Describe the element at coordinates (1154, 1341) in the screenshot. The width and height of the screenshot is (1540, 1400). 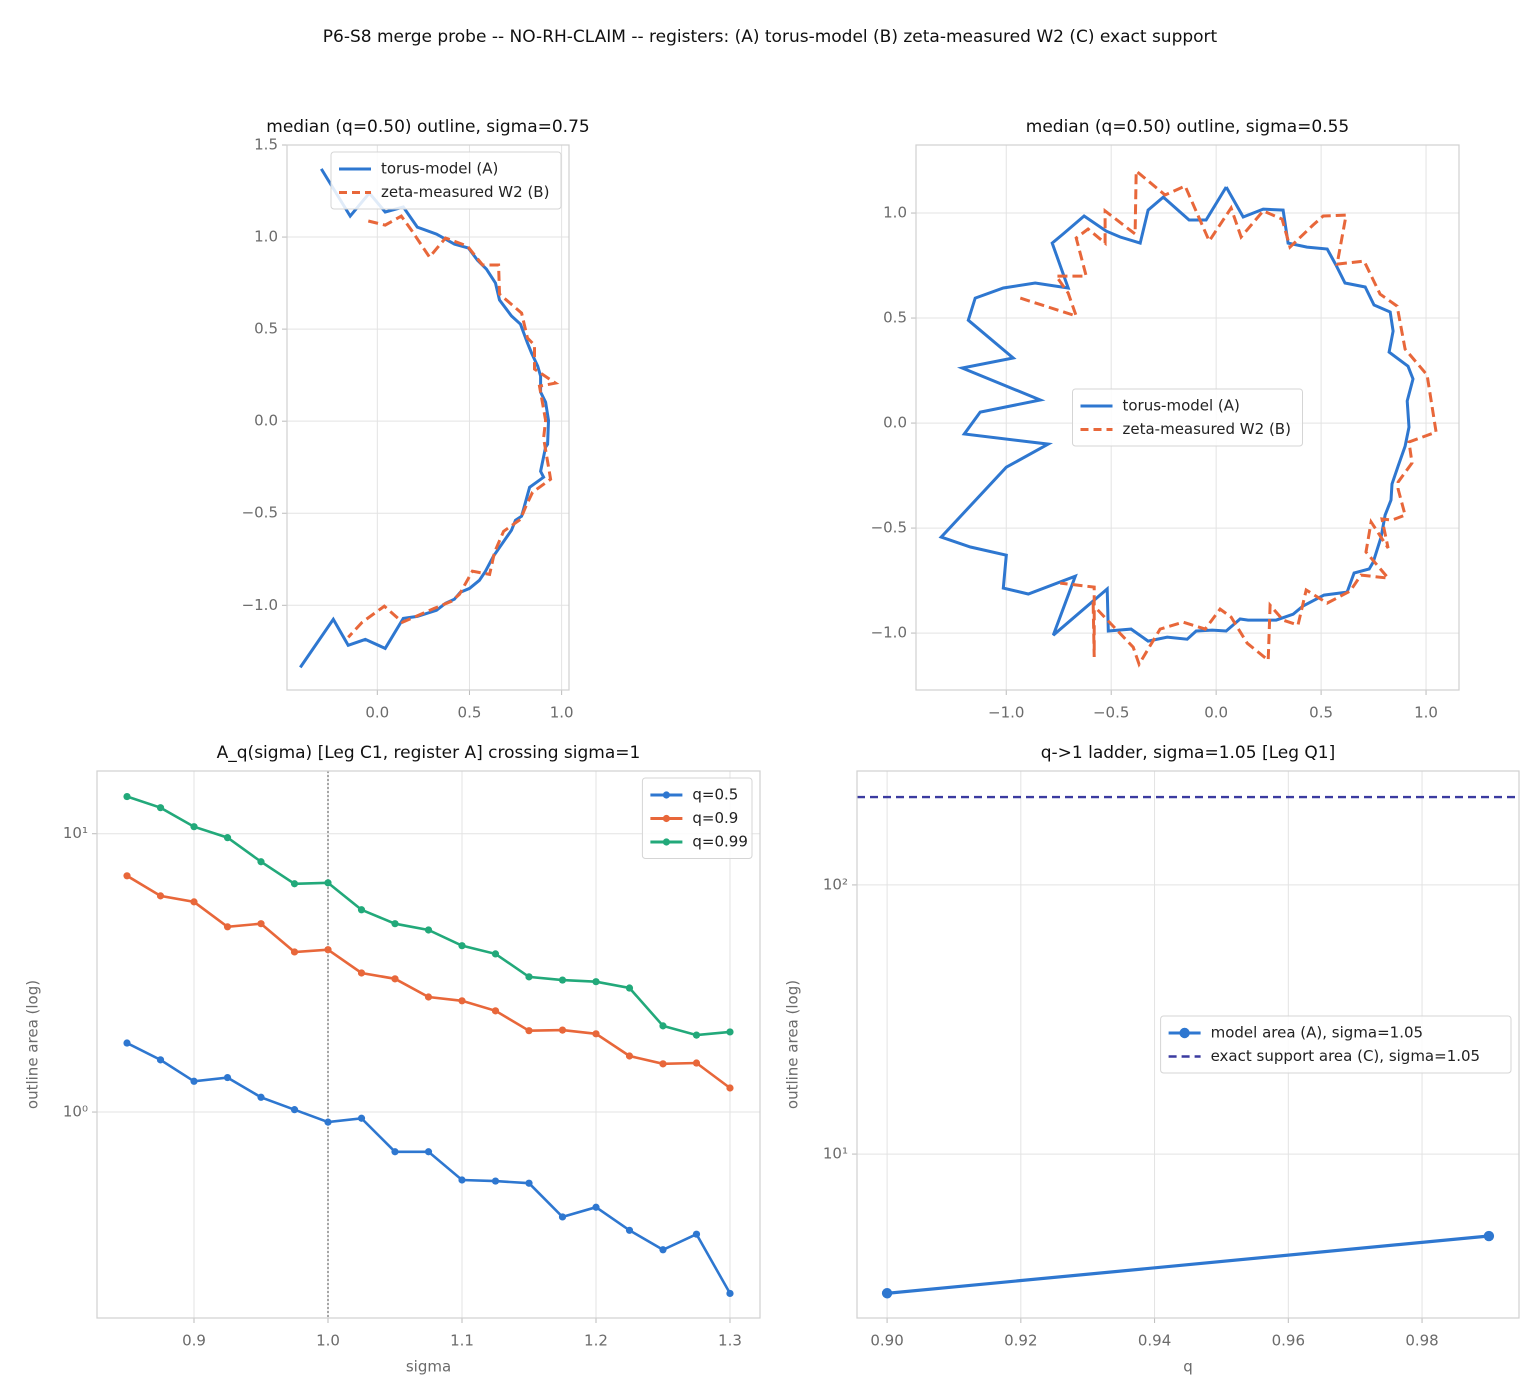
I see `x-tick-label: 0.94` at that location.